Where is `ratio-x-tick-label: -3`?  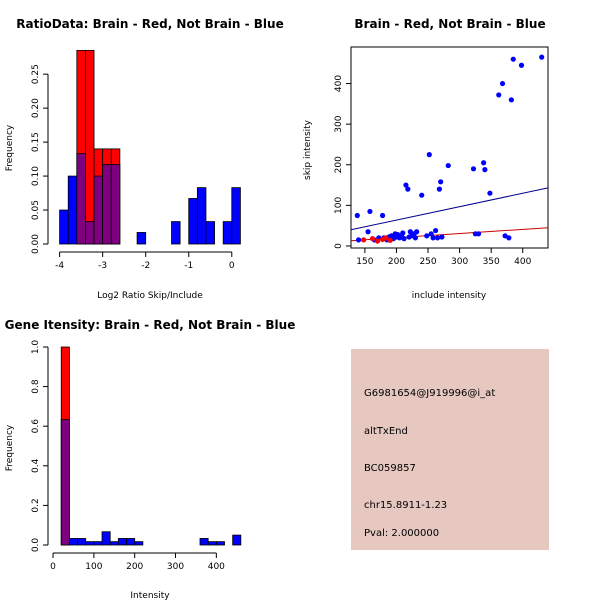
ratio-x-tick-label: -3 is located at coordinates (102, 266).